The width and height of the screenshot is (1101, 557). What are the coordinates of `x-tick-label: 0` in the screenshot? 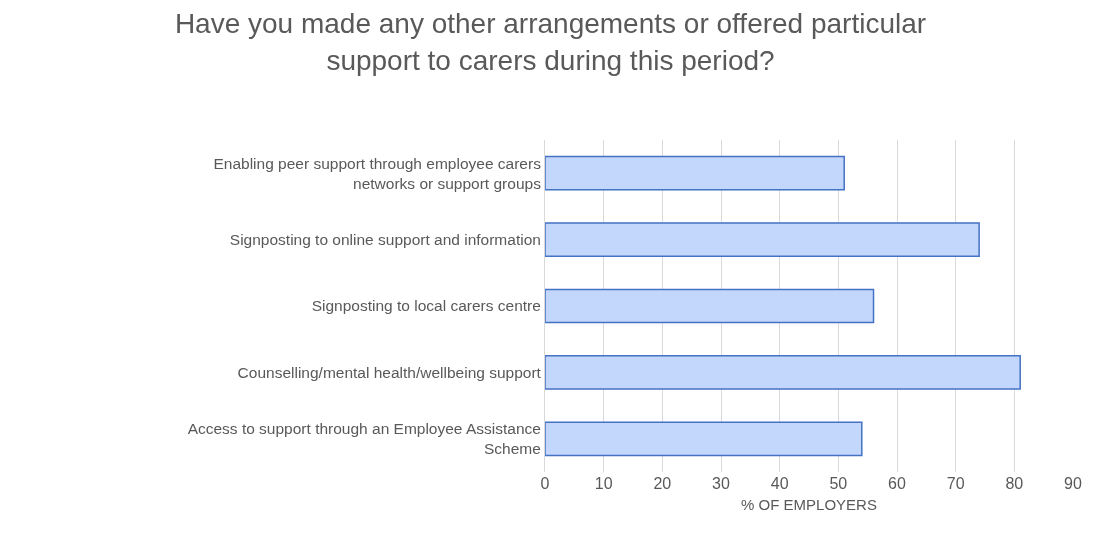 It's located at (545, 483).